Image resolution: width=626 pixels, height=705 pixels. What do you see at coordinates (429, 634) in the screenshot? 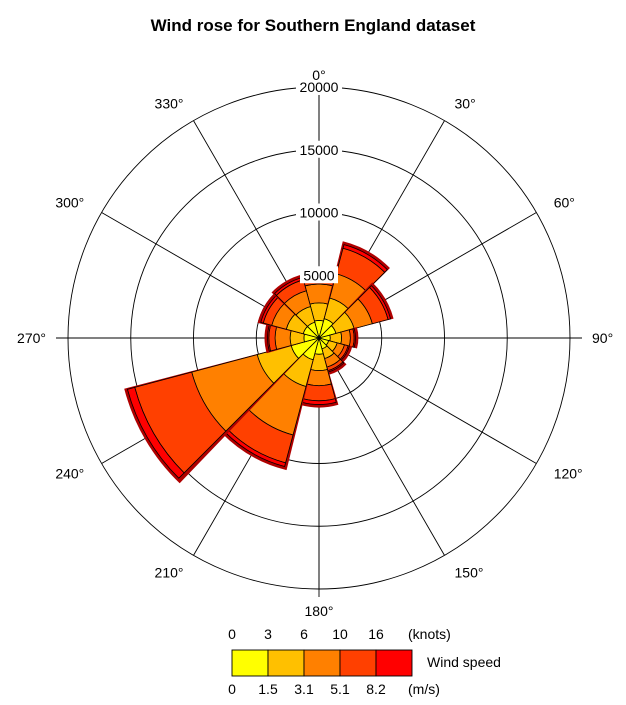
I see `legend-knots-unit: (knots)` at bounding box center [429, 634].